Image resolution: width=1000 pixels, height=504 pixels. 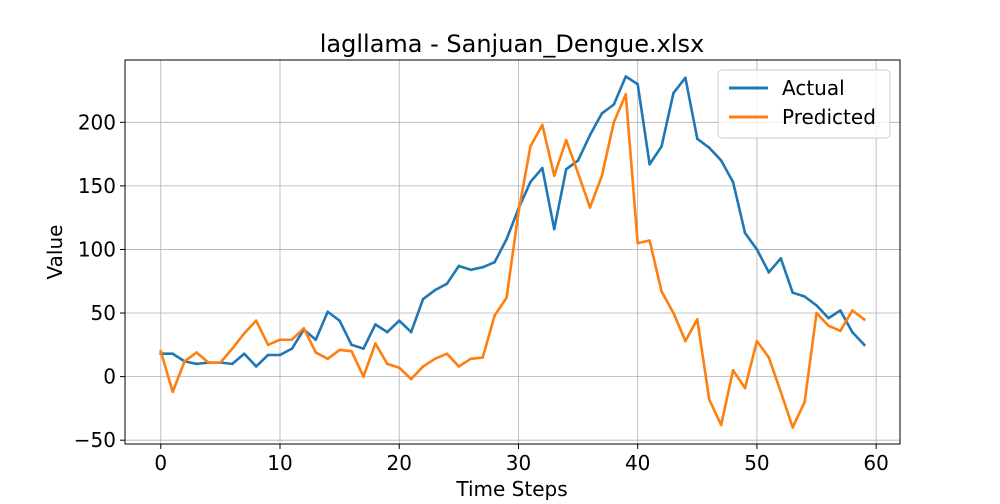 What do you see at coordinates (109, 377) in the screenshot?
I see `y-tick-label: 0` at bounding box center [109, 377].